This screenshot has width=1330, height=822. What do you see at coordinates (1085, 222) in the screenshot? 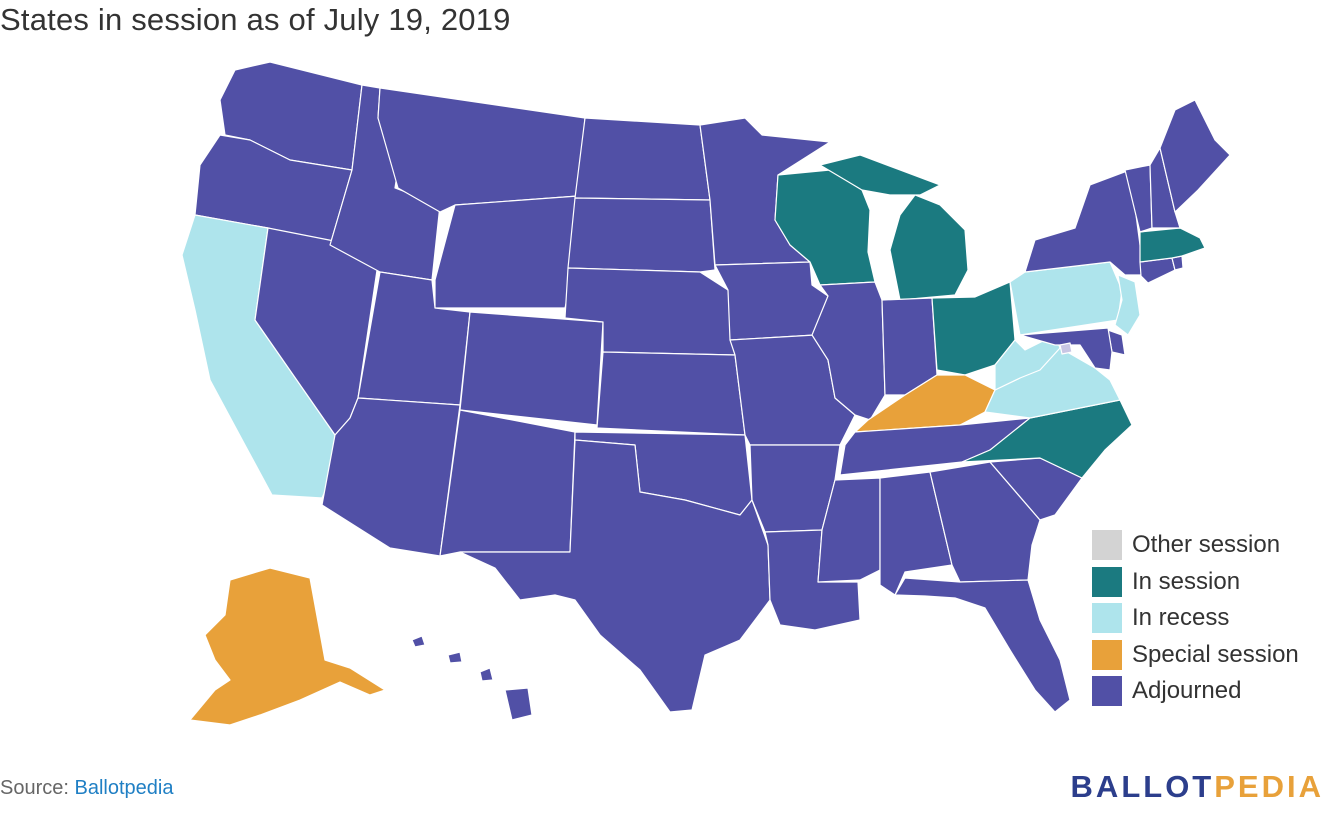
I see `state-ny` at bounding box center [1085, 222].